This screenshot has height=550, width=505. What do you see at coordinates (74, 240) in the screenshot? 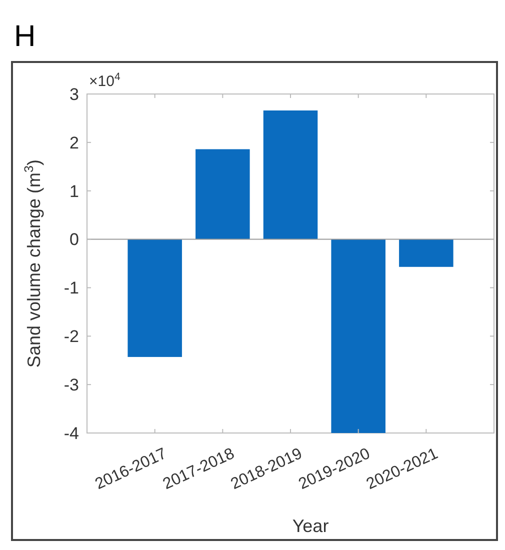
I see `y-tick-label: 0` at bounding box center [74, 240].